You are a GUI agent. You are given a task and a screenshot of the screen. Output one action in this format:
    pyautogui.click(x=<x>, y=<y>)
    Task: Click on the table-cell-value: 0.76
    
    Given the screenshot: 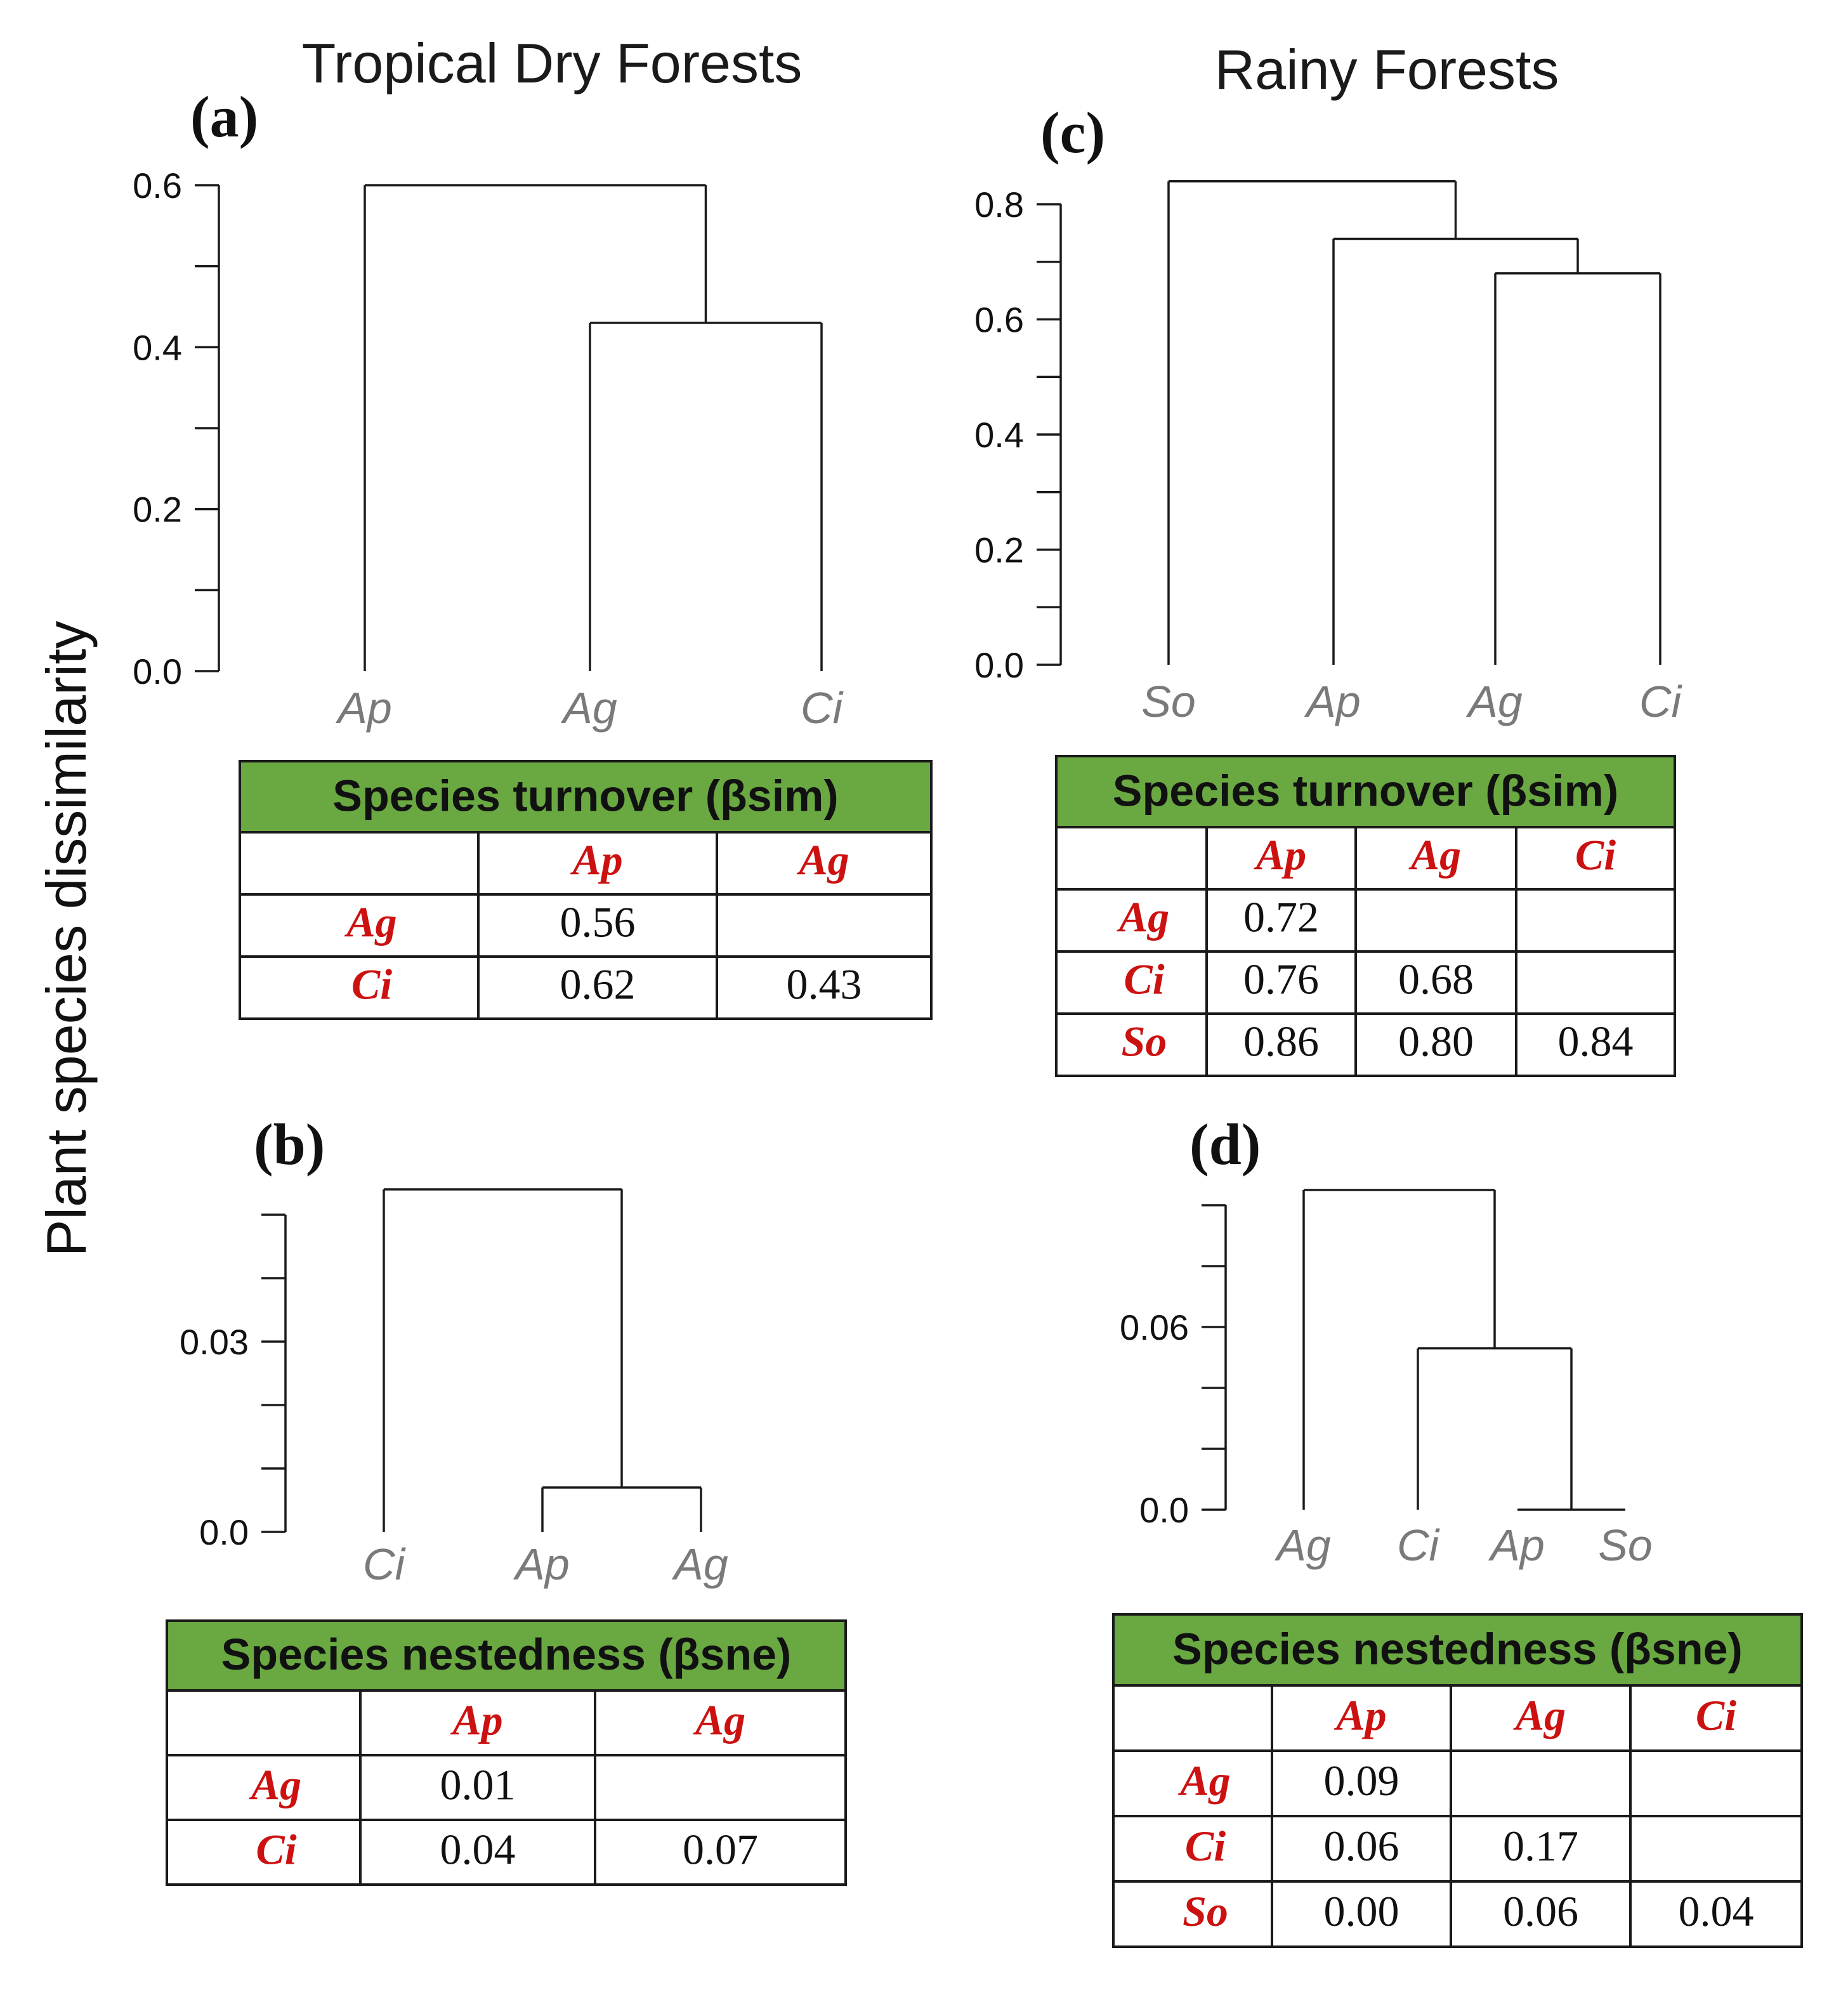 What is the action you would take?
    pyautogui.click(x=1281, y=979)
    